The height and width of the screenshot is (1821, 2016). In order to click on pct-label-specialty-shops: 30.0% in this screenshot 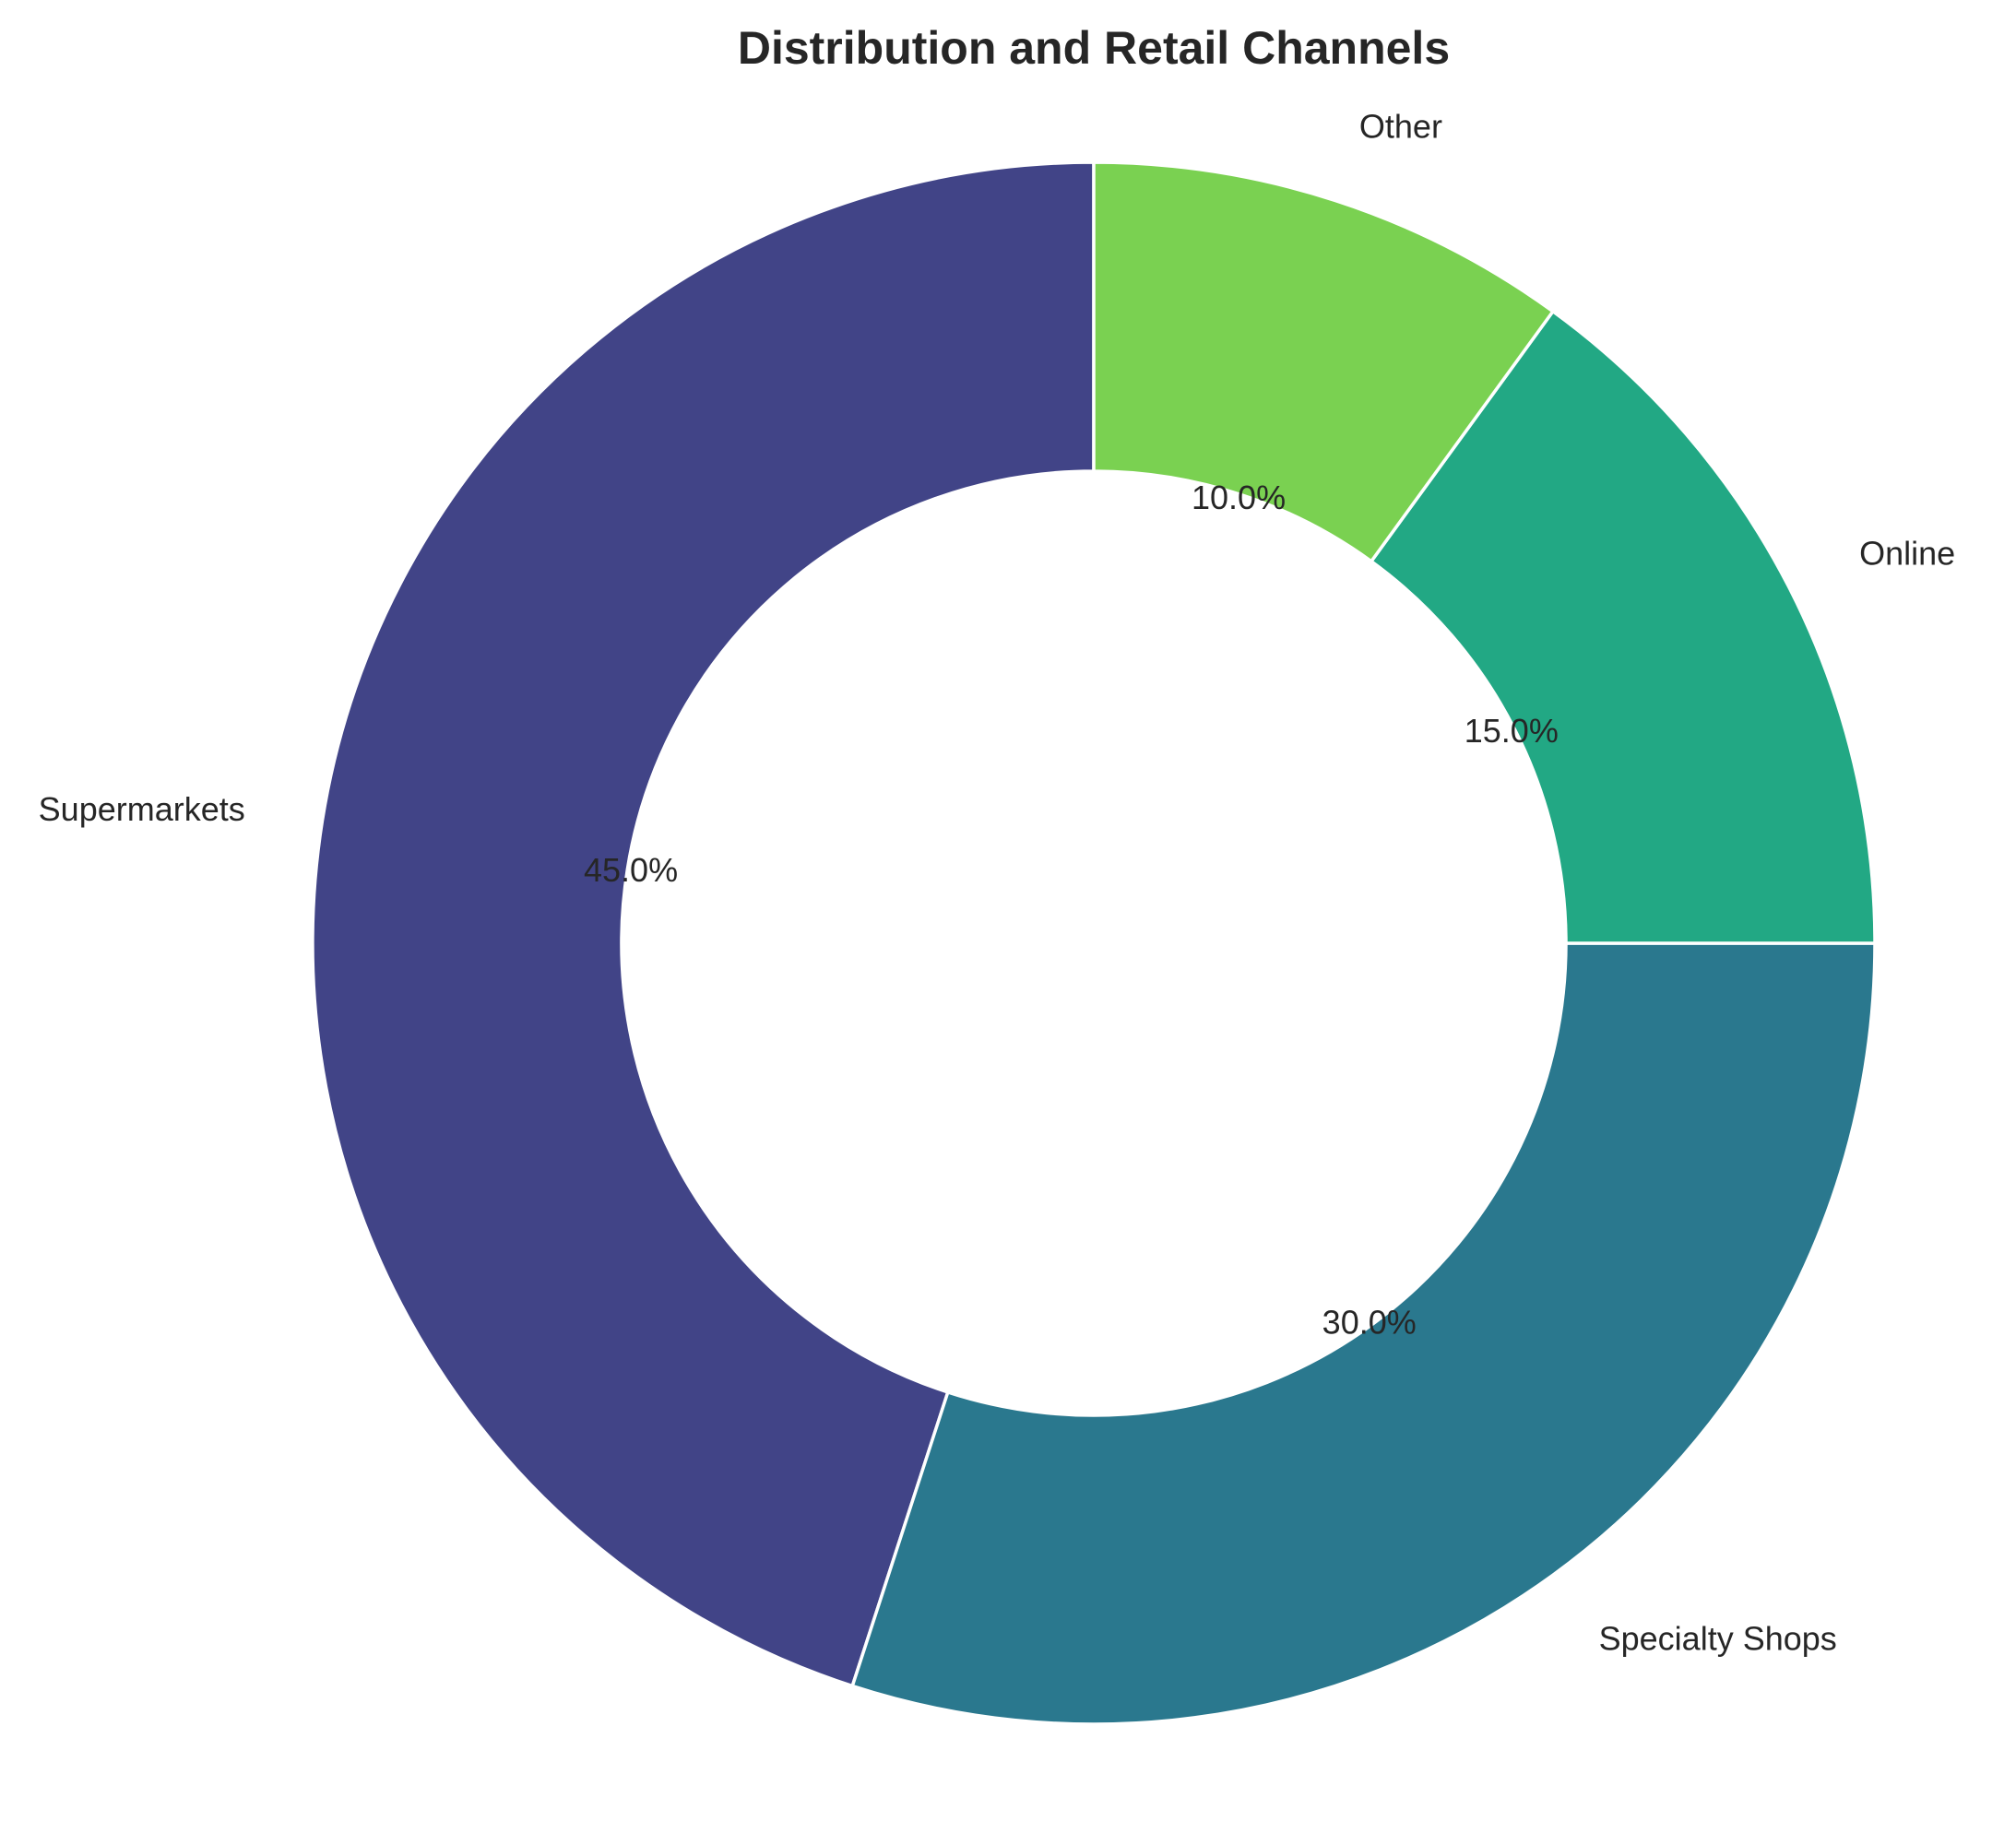, I will do `click(1369, 1323)`.